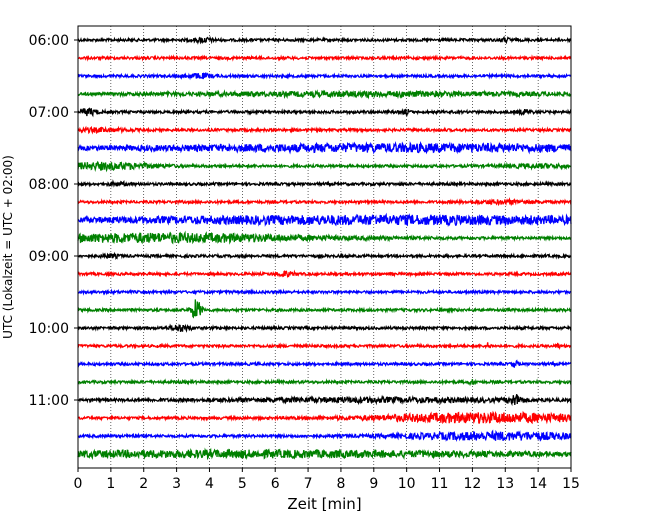 This screenshot has width=650, height=520. What do you see at coordinates (49, 113) in the screenshot?
I see `y-tick-label: 07:00` at bounding box center [49, 113].